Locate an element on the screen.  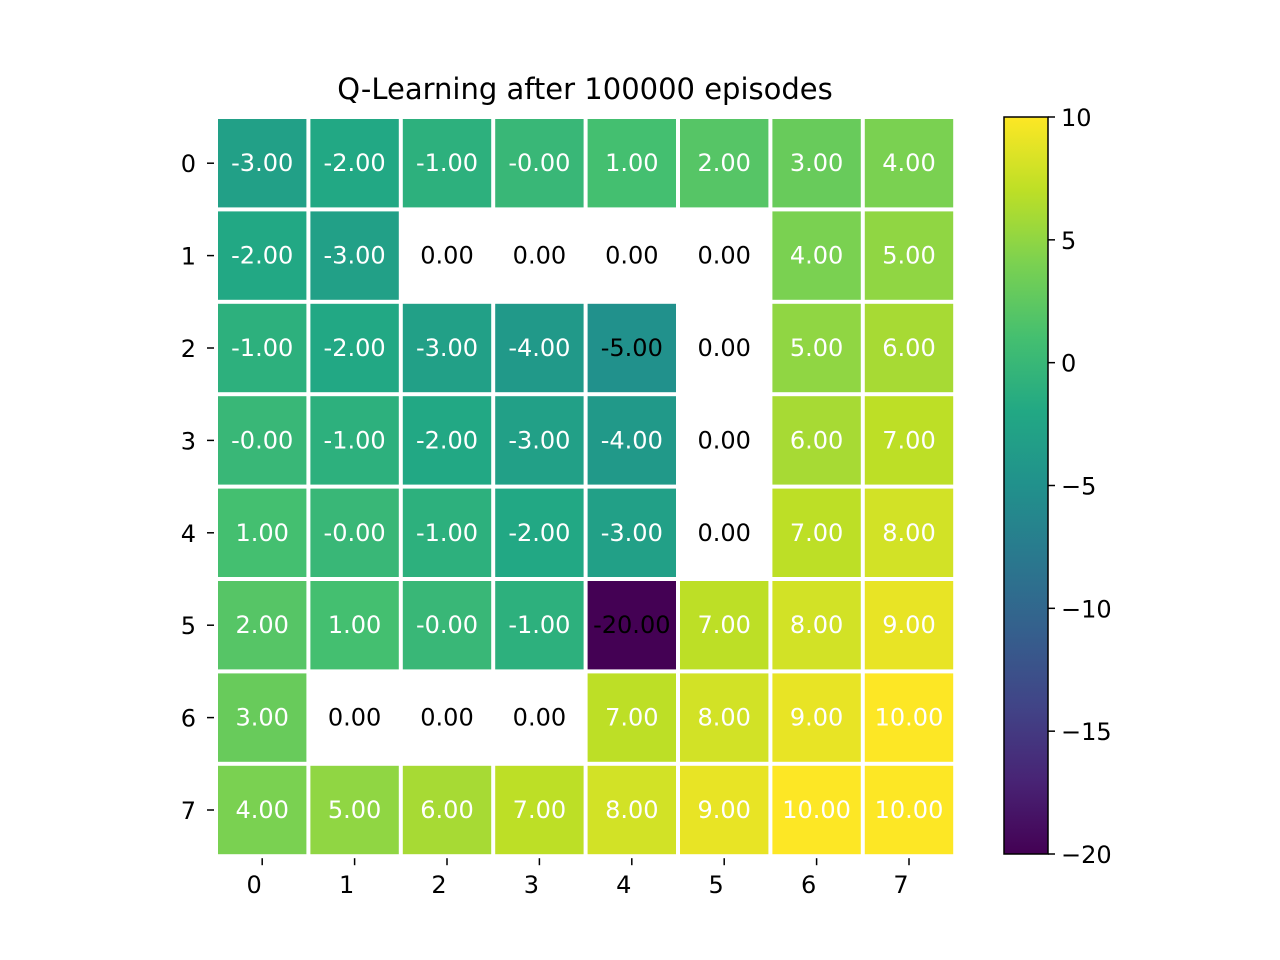
colorbar-tick-label-5: −15 is located at coordinates (1086, 732).